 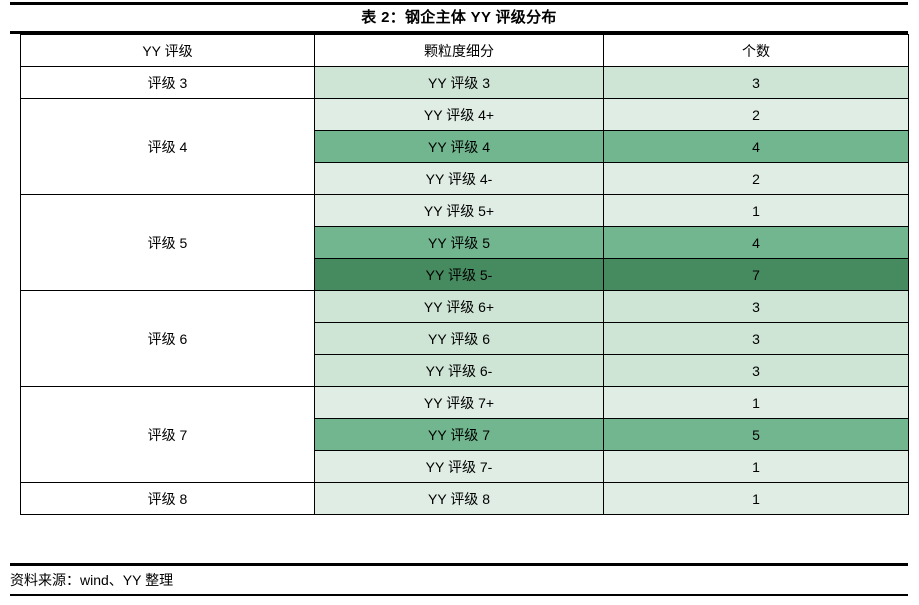 What do you see at coordinates (167, 50) in the screenshot?
I see `column-header-1: YY 评级` at bounding box center [167, 50].